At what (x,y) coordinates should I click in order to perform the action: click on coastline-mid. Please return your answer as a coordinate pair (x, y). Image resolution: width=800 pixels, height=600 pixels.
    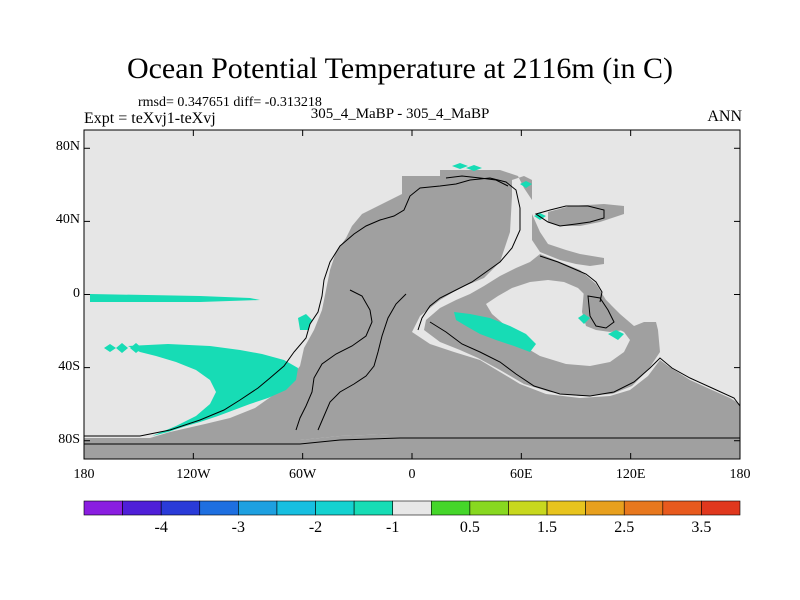
    Looking at the image, I should click on (334, 360).